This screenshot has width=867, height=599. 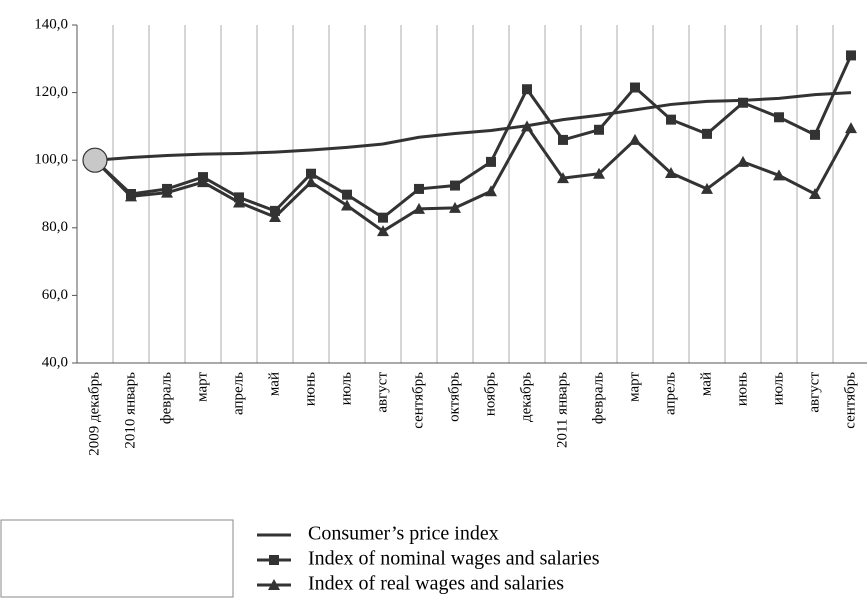 What do you see at coordinates (55, 295) in the screenshot?
I see `y-tick-label: 60,0` at bounding box center [55, 295].